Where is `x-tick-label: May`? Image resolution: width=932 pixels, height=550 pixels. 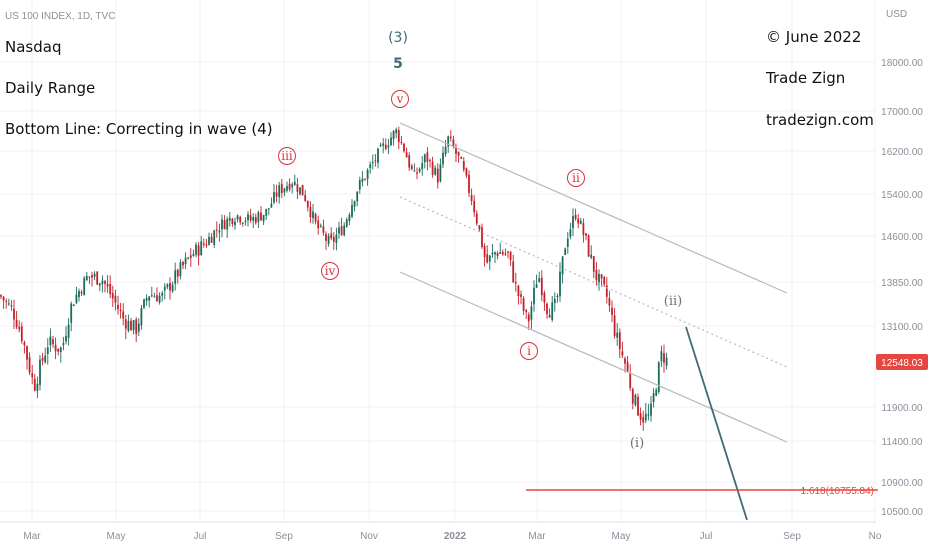
x-tick-label: May is located at coordinates (621, 536).